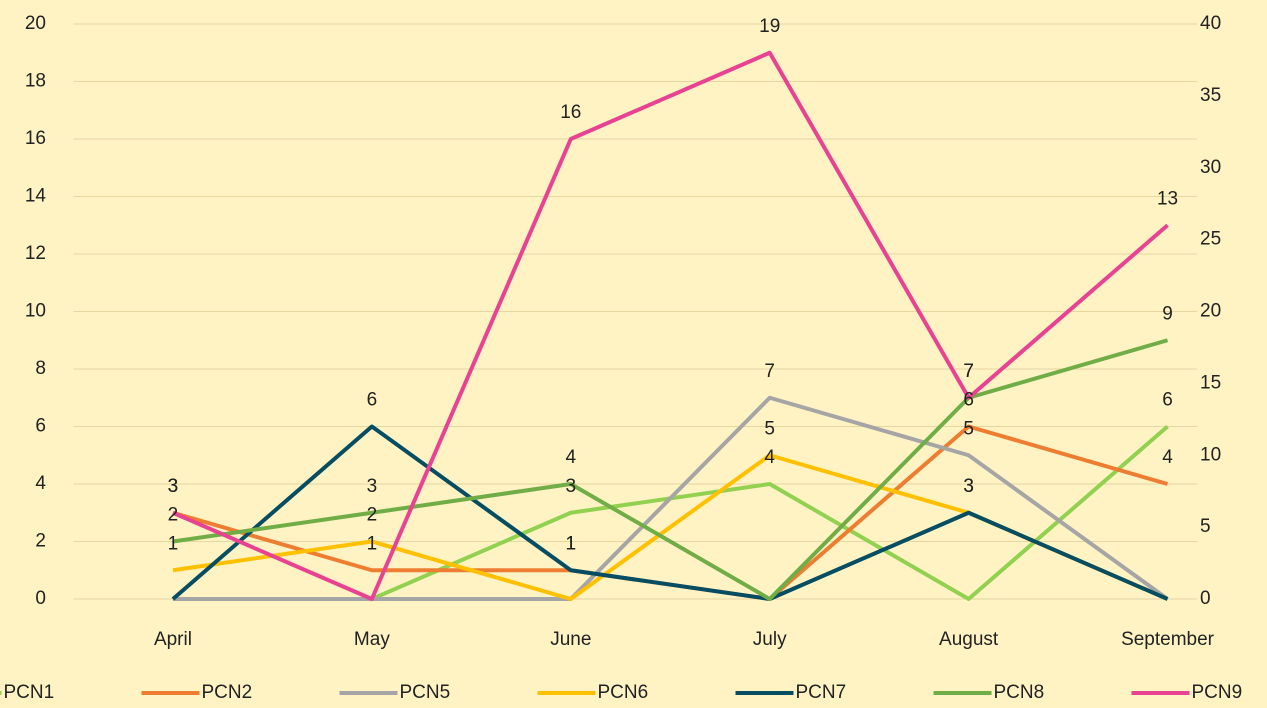 Image resolution: width=1267 pixels, height=708 pixels. What do you see at coordinates (35, 138) in the screenshot?
I see `y-tick-label: 16` at bounding box center [35, 138].